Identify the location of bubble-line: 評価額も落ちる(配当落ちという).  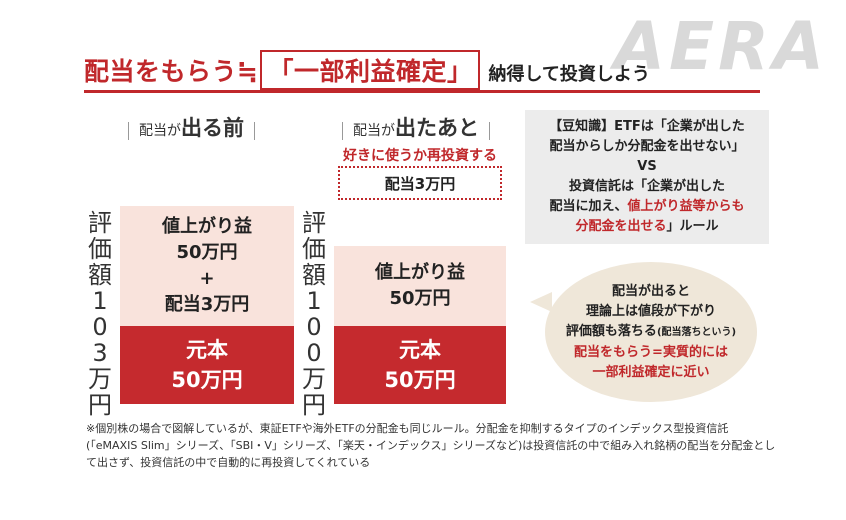
(651, 331).